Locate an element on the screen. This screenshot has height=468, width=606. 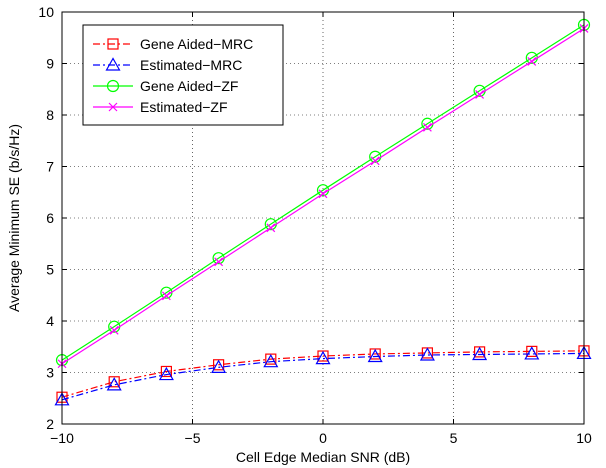
legend-item: Estimated−ZF is located at coordinates (160, 107).